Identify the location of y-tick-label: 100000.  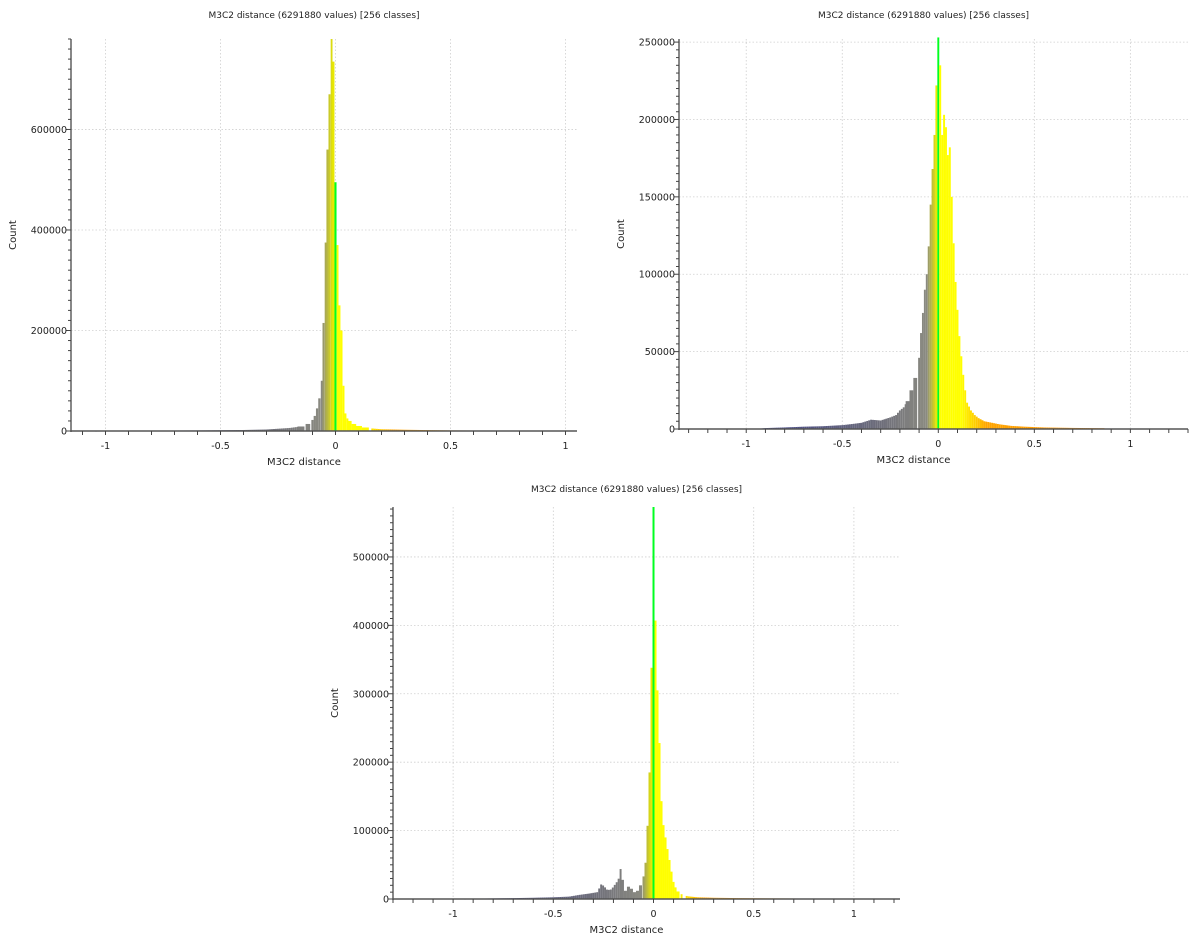
(657, 275).